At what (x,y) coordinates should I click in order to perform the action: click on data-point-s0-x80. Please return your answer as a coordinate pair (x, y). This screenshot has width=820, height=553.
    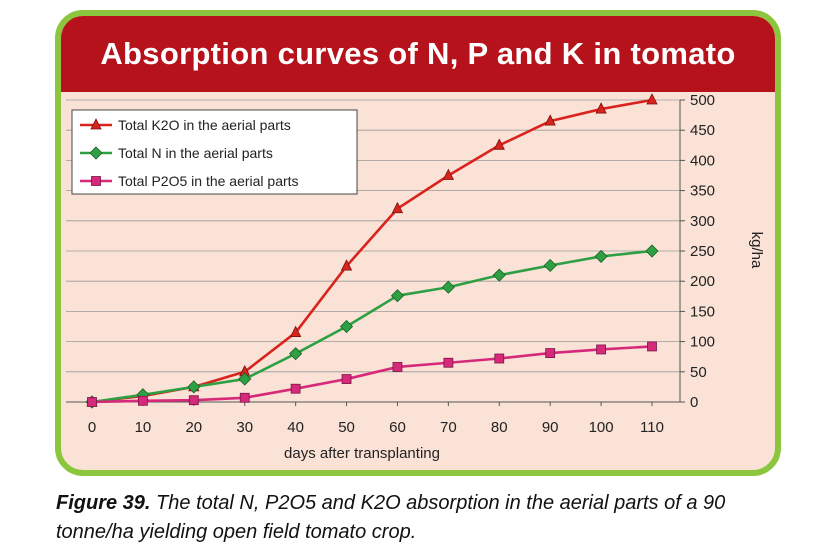
    Looking at the image, I should click on (499, 144).